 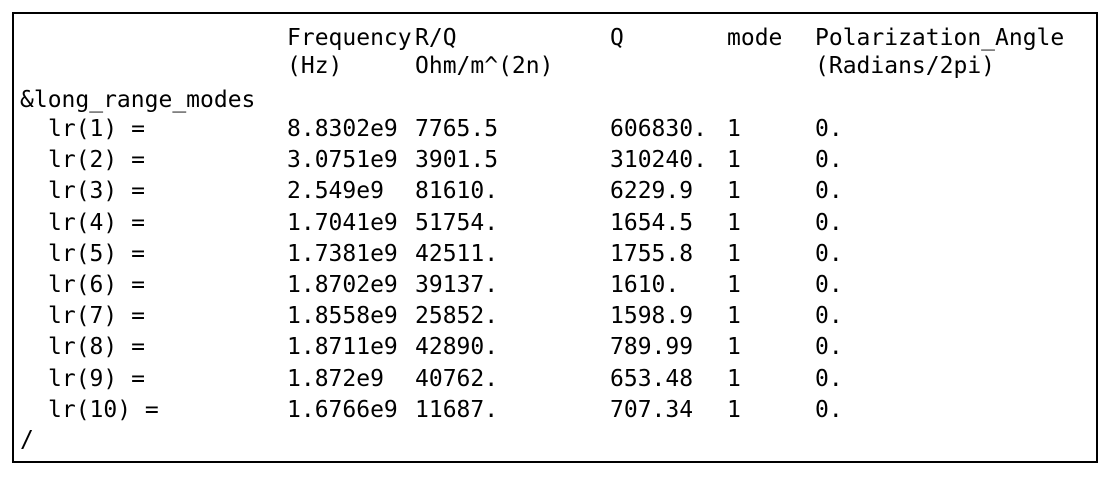 I want to click on cell: 42511., so click(x=457, y=253).